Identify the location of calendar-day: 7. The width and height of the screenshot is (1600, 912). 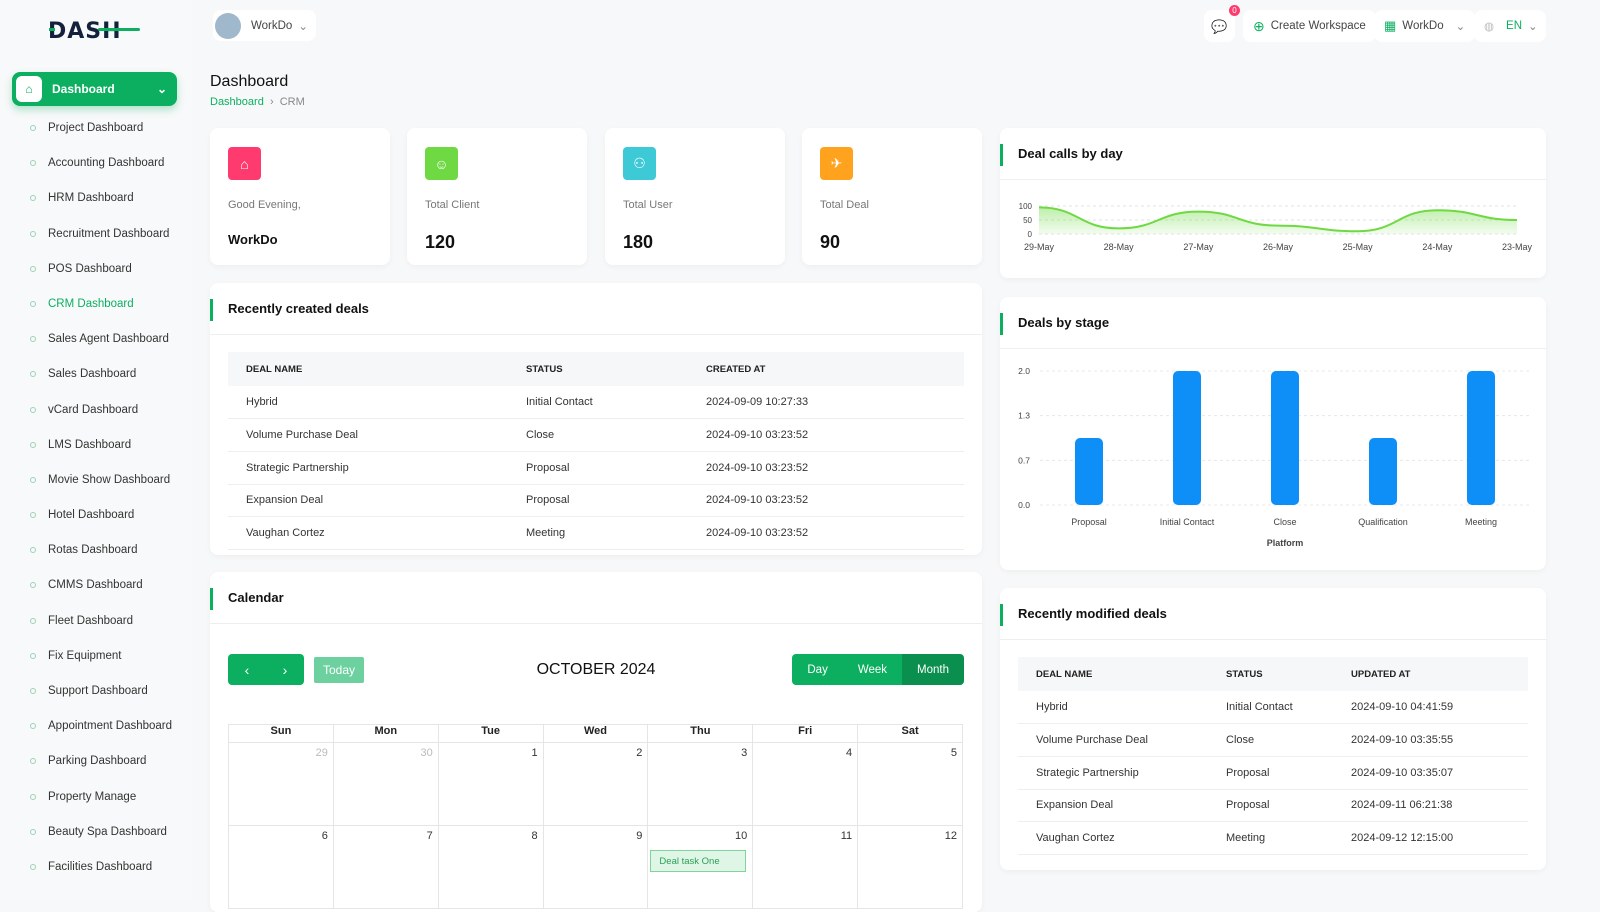
(386, 867).